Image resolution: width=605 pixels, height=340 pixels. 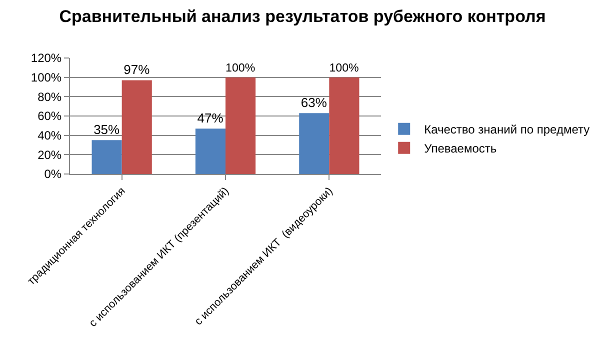 What do you see at coordinates (314, 102) in the screenshot?
I see `data-label: 63%` at bounding box center [314, 102].